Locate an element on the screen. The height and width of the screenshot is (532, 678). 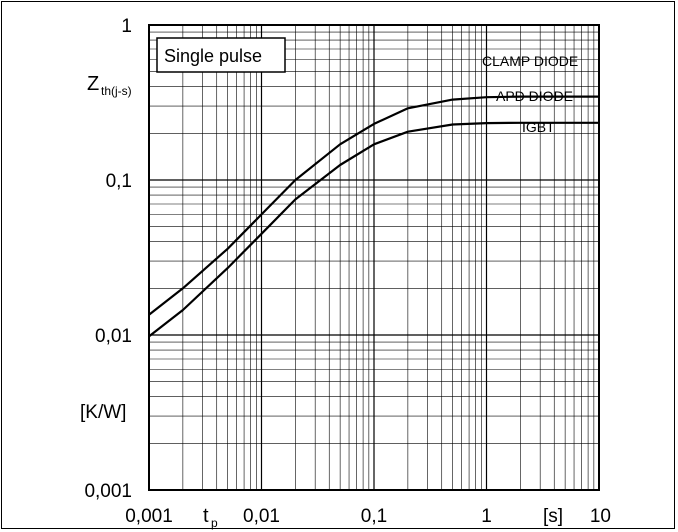
x-tick-label: 10 is located at coordinates (600, 516).